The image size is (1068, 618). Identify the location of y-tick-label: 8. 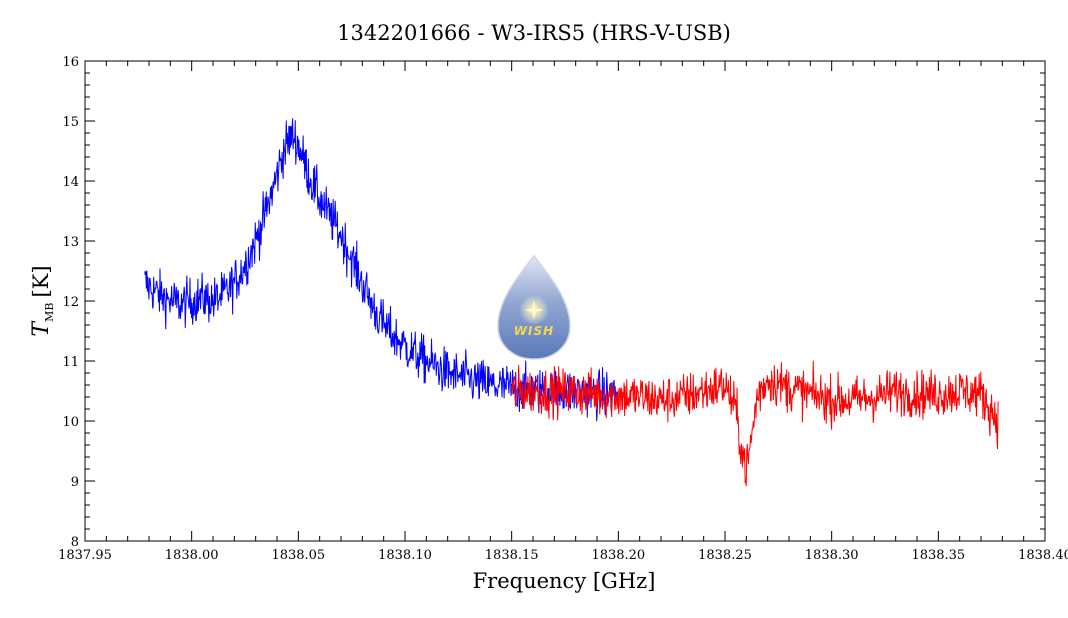
(75, 542).